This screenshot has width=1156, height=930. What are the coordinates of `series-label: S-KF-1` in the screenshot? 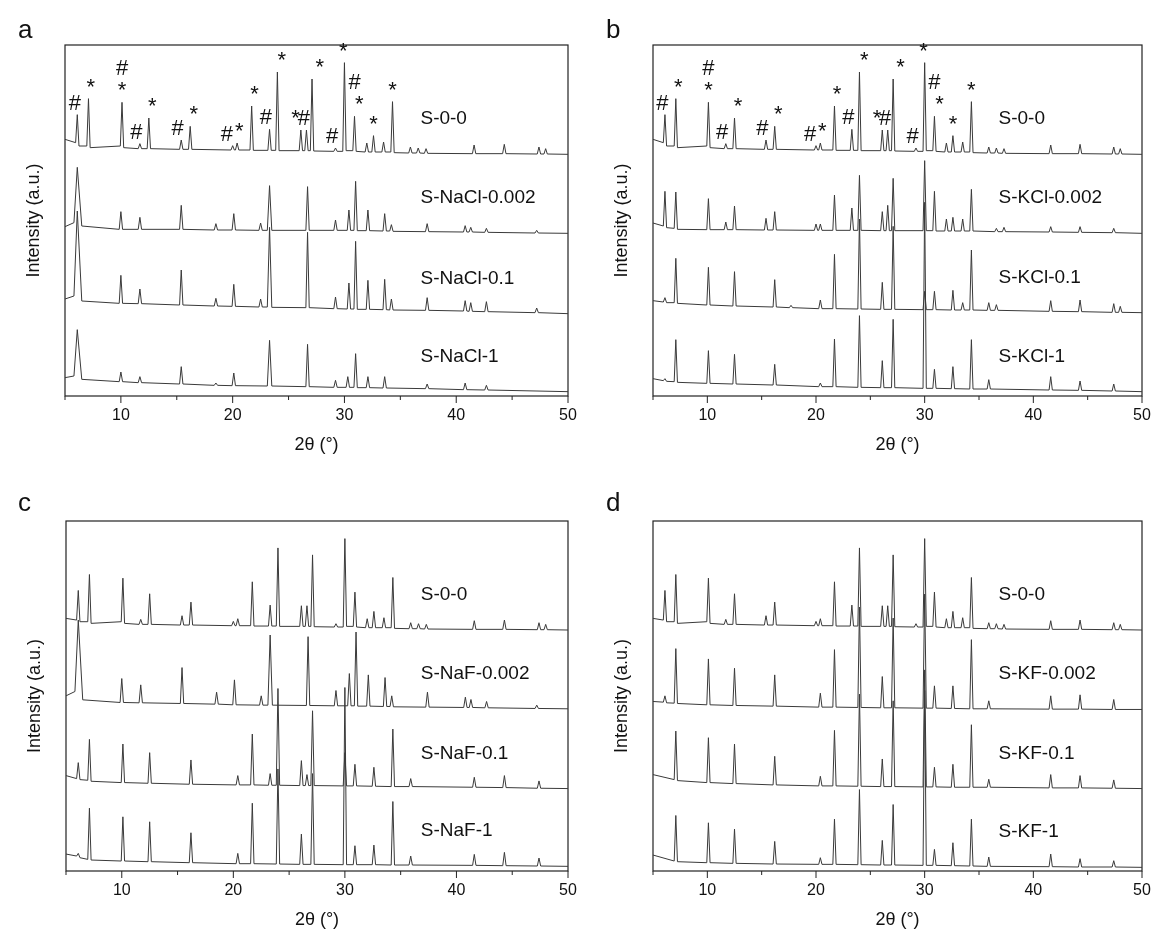 It's located at (1028, 831).